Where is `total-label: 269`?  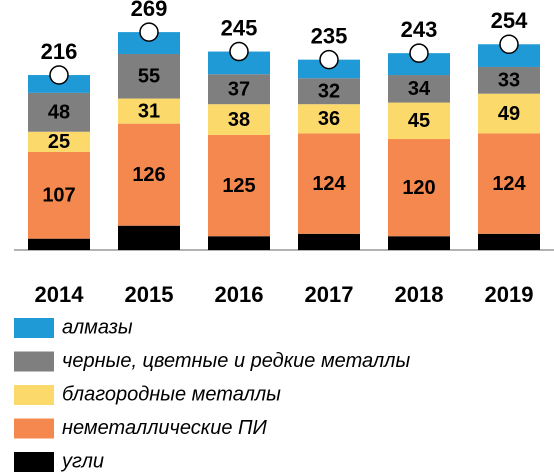
total-label: 269 is located at coordinates (149, 10).